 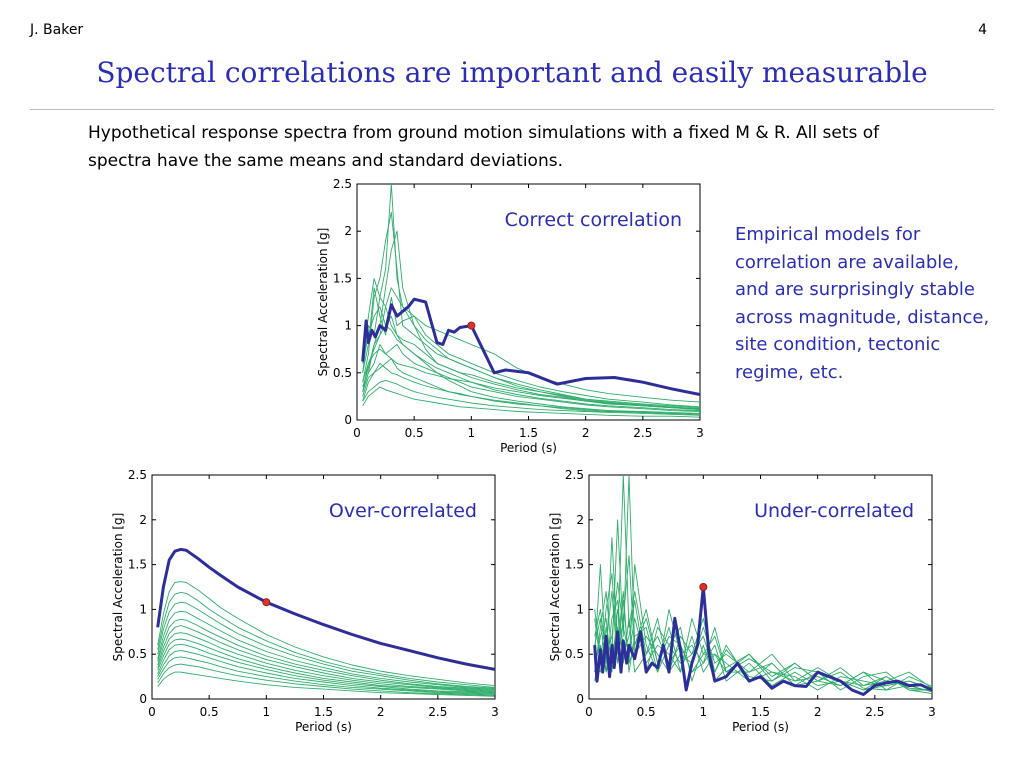 I want to click on author-name: J. Baker, so click(x=57, y=30).